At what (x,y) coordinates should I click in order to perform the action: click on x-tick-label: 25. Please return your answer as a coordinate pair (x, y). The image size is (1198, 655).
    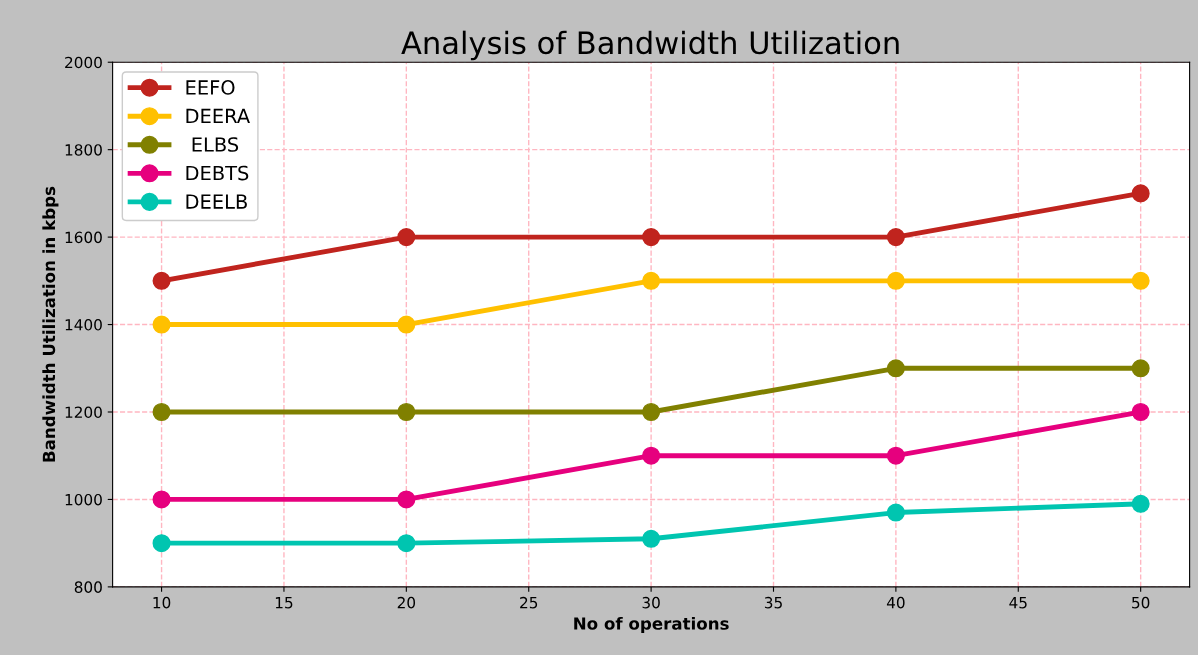
    Looking at the image, I should click on (529, 602).